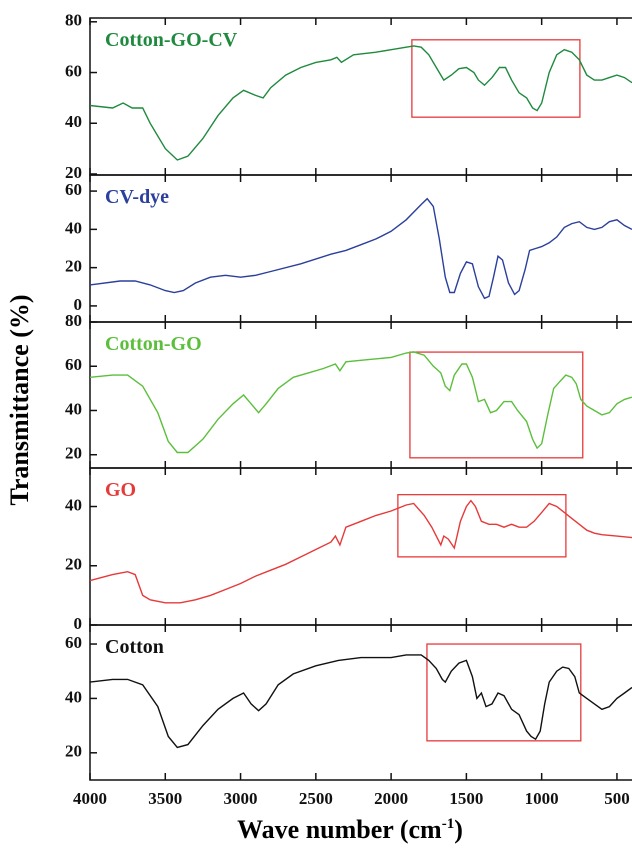 The image size is (632, 866). What do you see at coordinates (466, 798) in the screenshot?
I see `x-tick-label: 1500` at bounding box center [466, 798].